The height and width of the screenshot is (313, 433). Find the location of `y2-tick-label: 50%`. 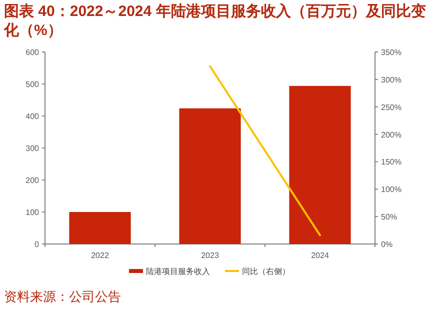

y2-tick-label: 50% is located at coordinates (389, 217).